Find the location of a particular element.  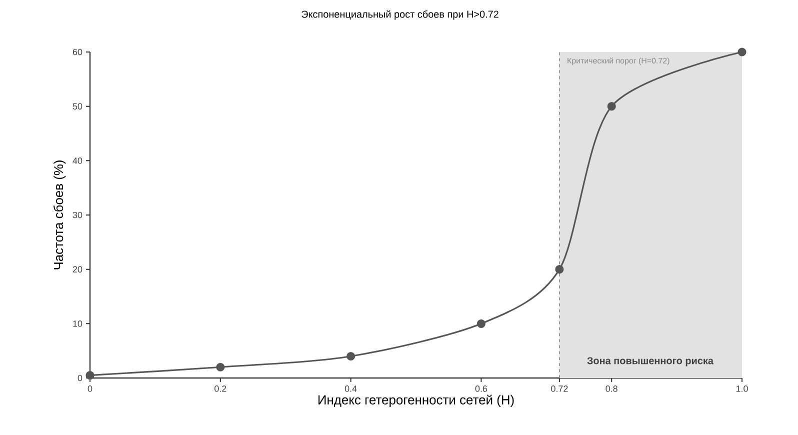

x-tick-label: 0.2 is located at coordinates (220, 389).